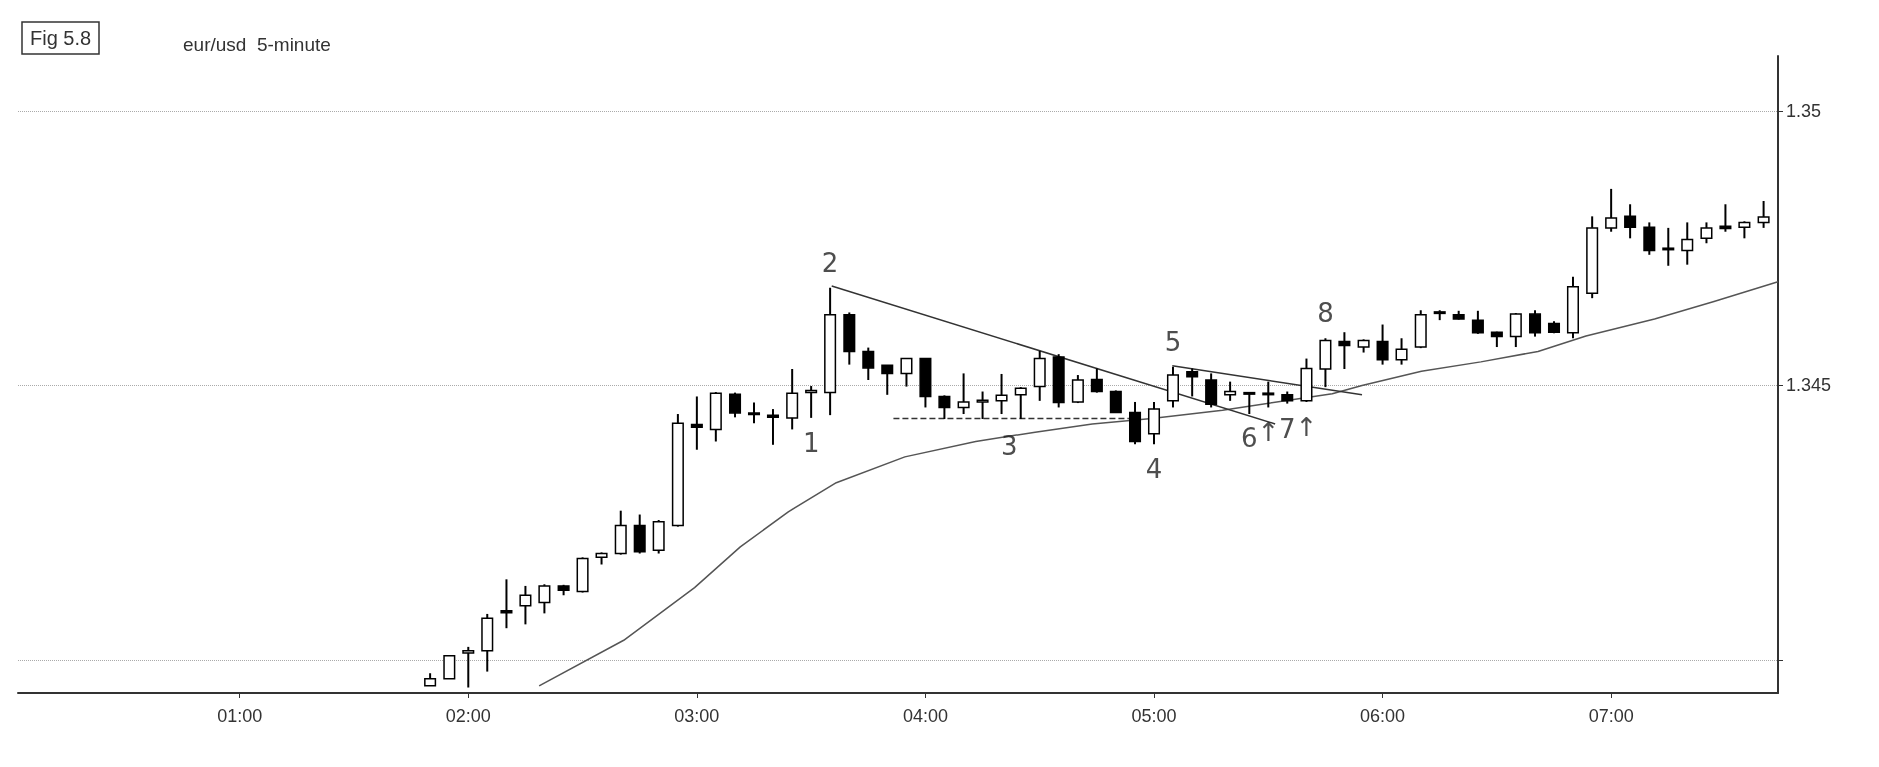  Describe the element at coordinates (1173, 341) in the screenshot. I see `annotation: 5` at that location.